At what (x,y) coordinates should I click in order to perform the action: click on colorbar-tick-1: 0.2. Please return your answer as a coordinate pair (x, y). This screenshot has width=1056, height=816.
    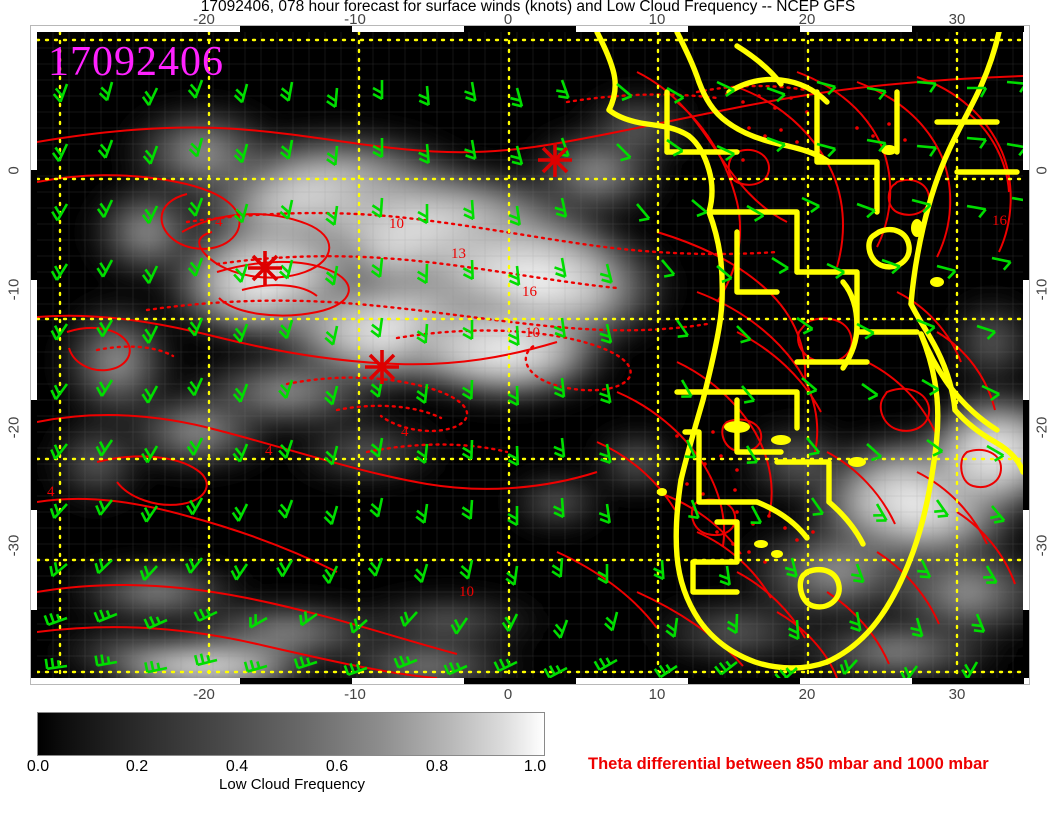
    Looking at the image, I should click on (137, 766).